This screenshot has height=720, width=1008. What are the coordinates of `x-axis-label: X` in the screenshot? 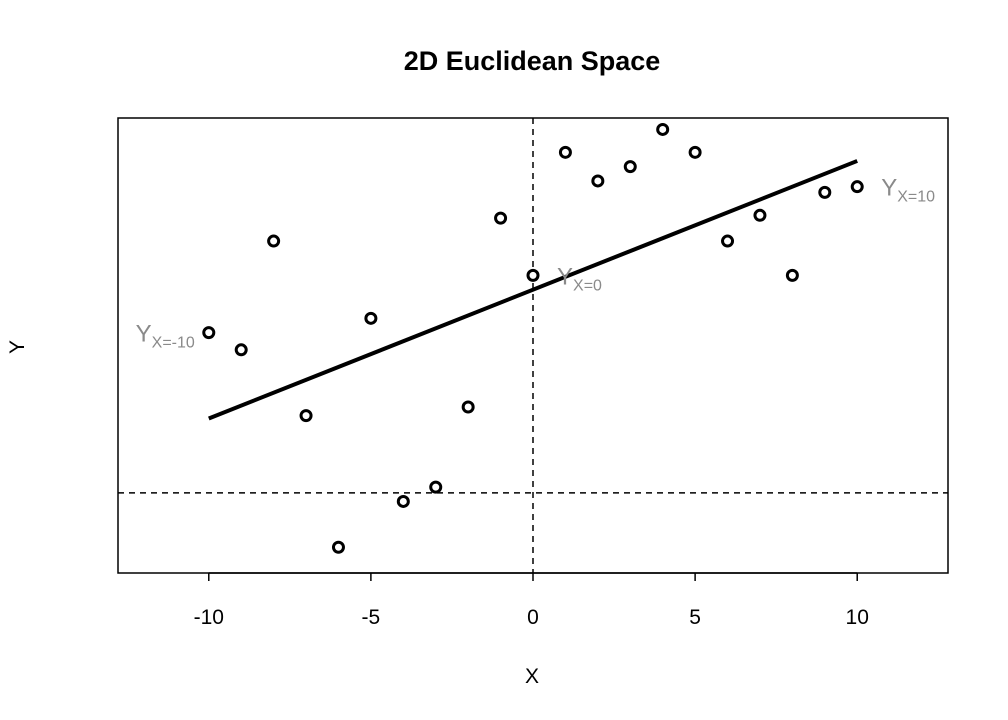 It's located at (532, 676).